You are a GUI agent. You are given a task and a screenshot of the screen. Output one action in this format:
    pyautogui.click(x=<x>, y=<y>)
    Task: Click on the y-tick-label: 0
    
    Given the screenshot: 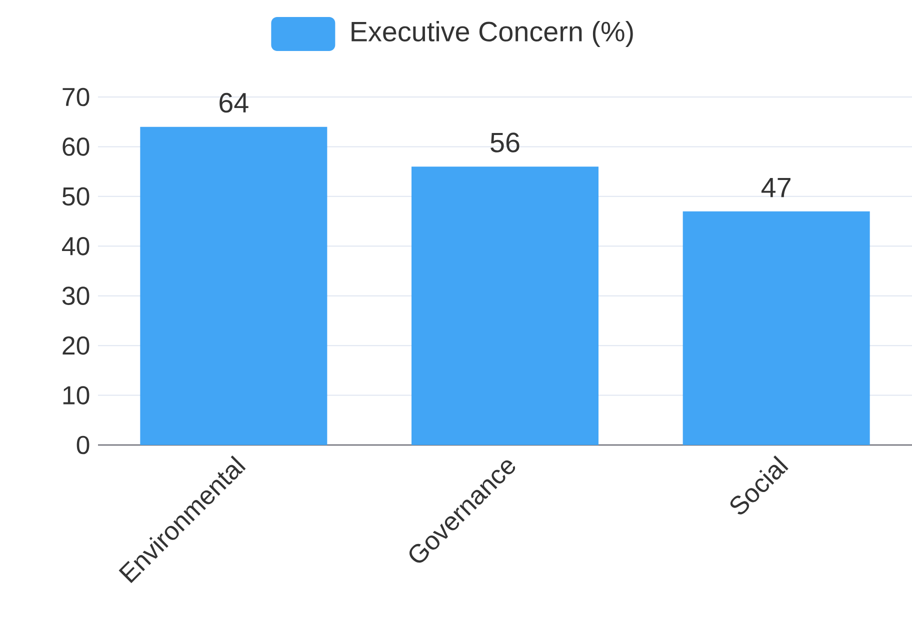 What is the action you would take?
    pyautogui.click(x=83, y=445)
    